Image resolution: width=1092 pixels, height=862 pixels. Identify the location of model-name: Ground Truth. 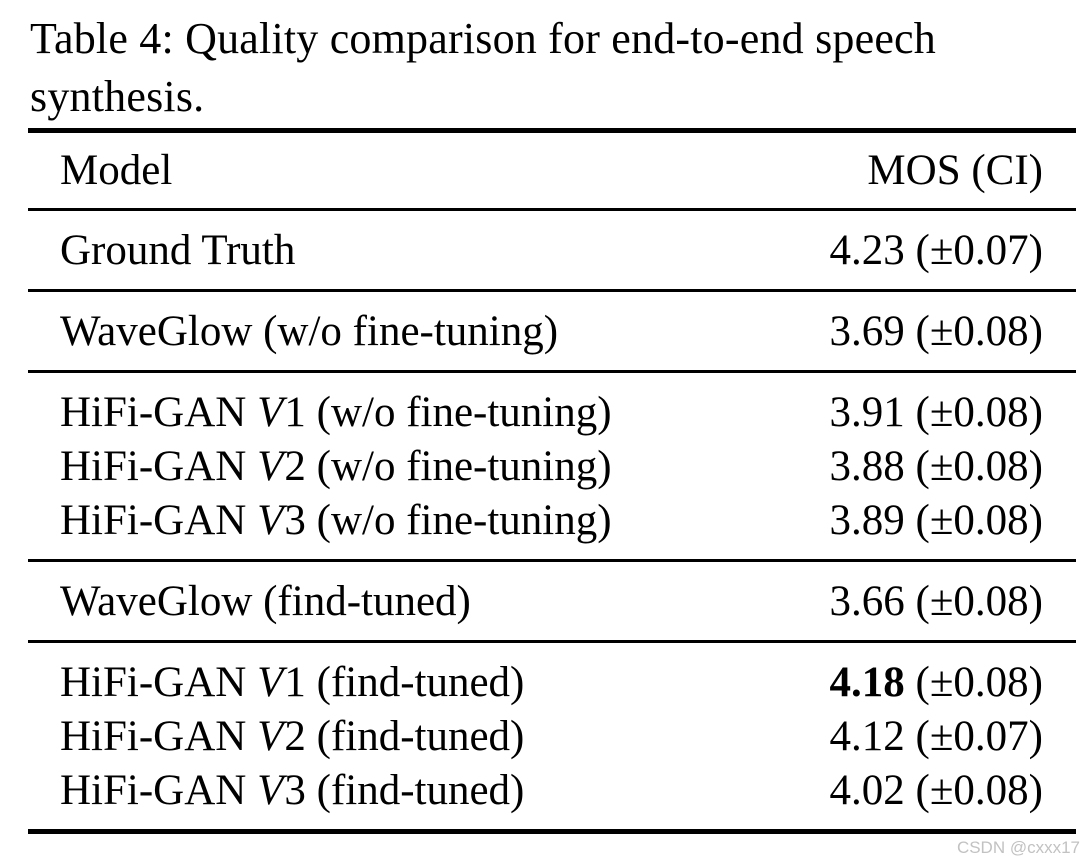
(178, 250).